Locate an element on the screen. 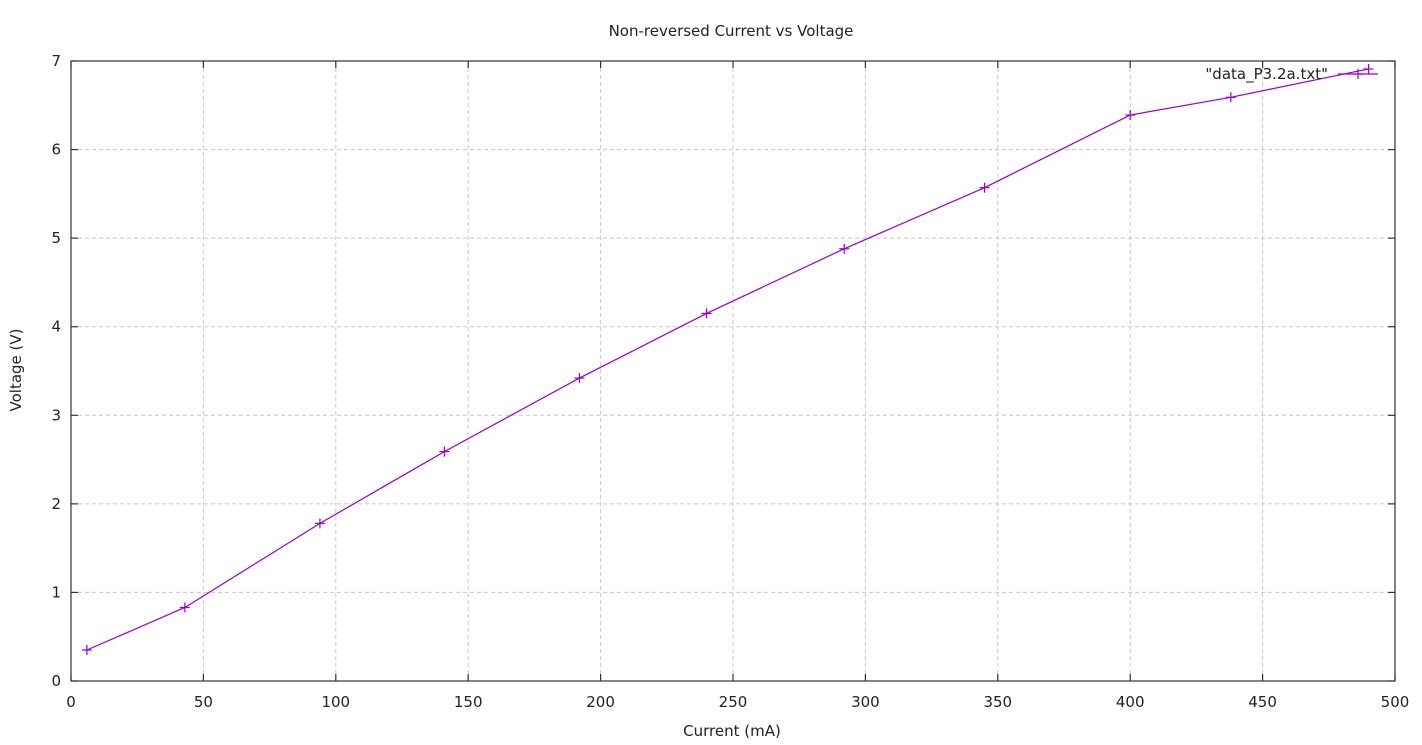 The height and width of the screenshot is (745, 1422). x-tick-label: 50 is located at coordinates (203, 702).